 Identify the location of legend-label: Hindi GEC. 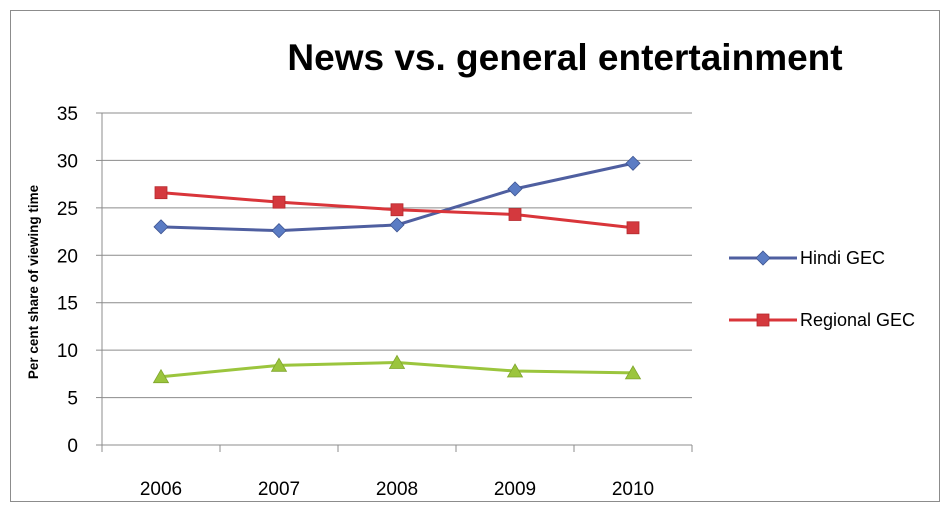
(842, 258).